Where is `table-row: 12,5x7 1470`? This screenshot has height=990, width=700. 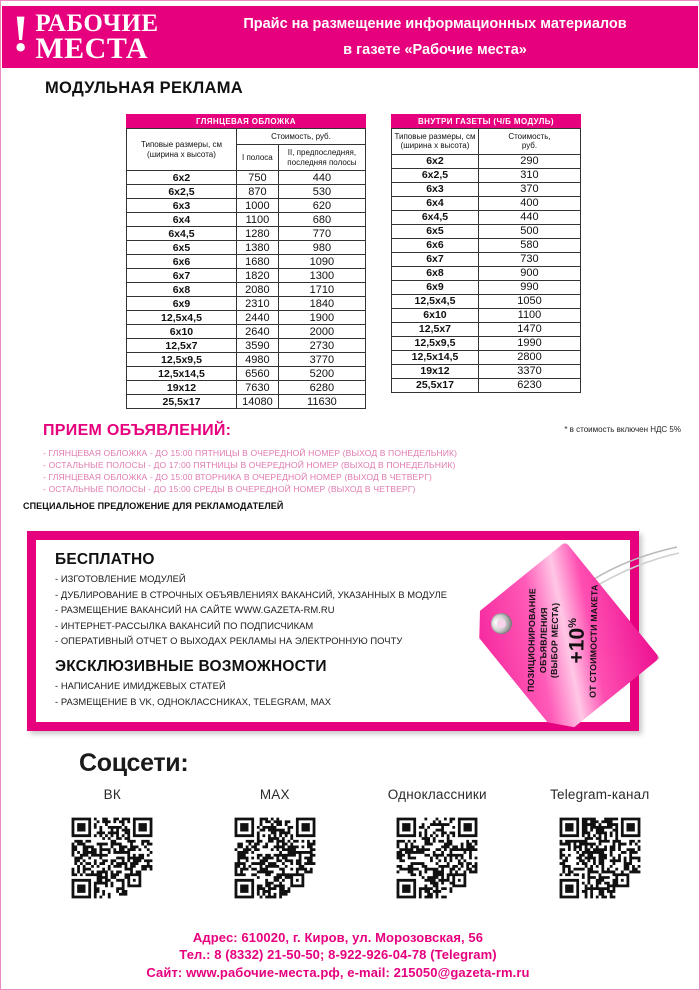
table-row: 12,5x7 1470 is located at coordinates (486, 329).